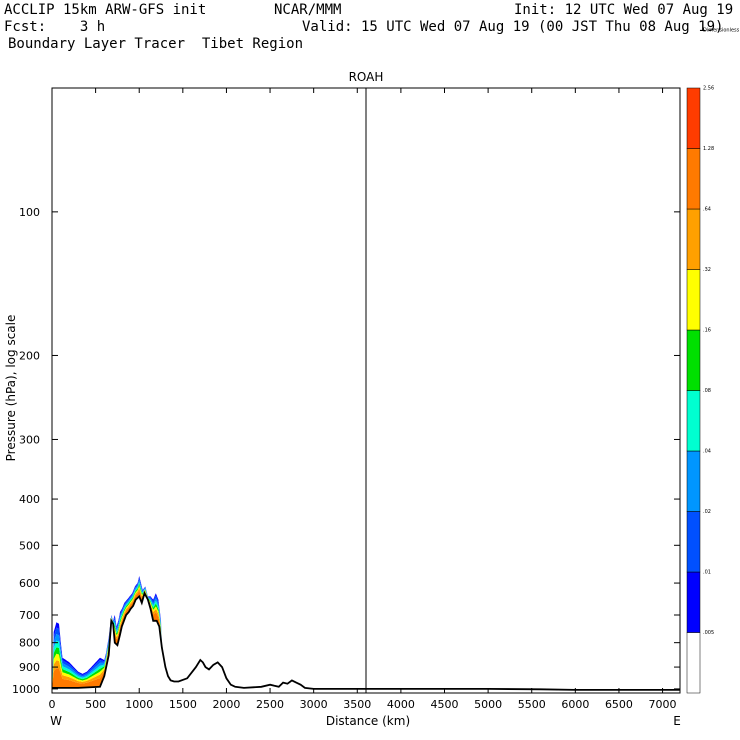 This screenshot has height=740, width=740. What do you see at coordinates (368, 721) in the screenshot?
I see `x-axis-label: Distance (km)` at bounding box center [368, 721].